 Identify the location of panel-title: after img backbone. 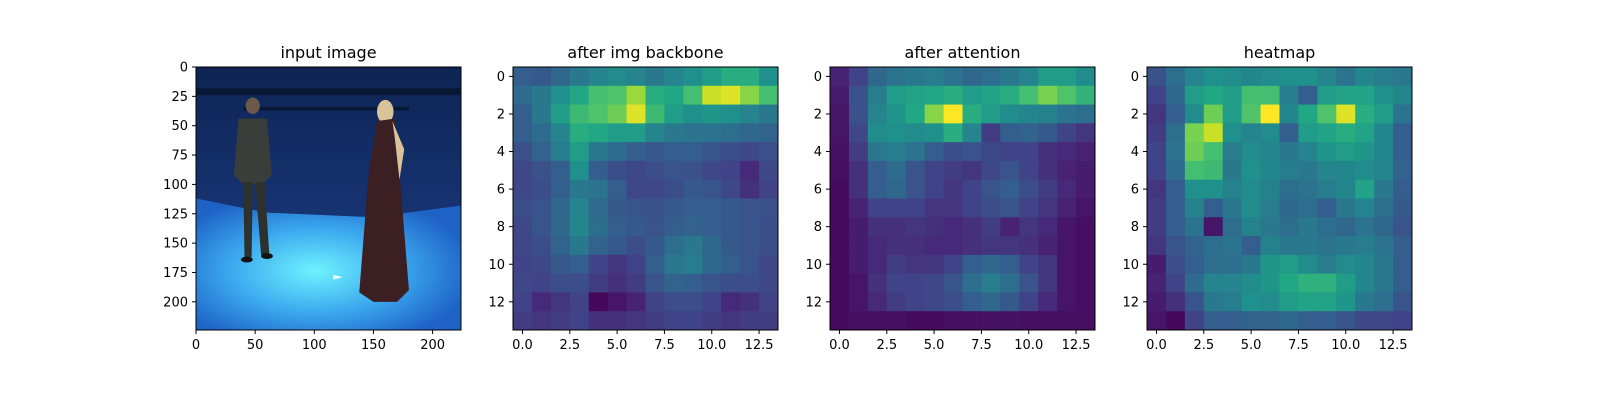
(645, 52).